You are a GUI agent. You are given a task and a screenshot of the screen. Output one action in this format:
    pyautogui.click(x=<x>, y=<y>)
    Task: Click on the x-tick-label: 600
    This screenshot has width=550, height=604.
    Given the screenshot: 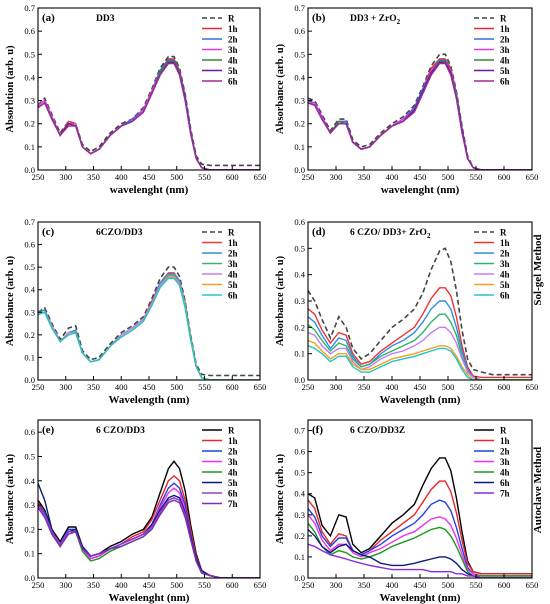 What is the action you would take?
    pyautogui.click(x=232, y=177)
    